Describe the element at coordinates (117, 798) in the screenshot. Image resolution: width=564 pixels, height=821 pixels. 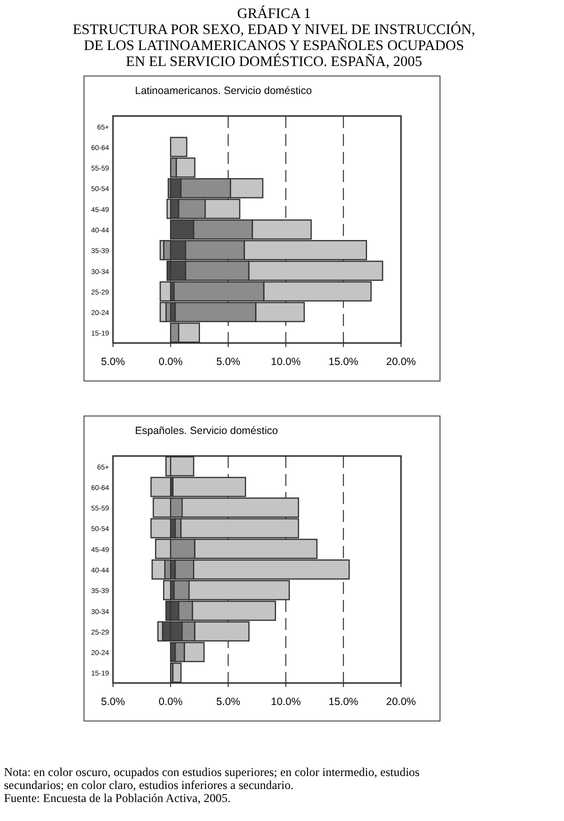
I see `source-note: Fuente: Encuesta de la Población Activa, 2005.` at that location.